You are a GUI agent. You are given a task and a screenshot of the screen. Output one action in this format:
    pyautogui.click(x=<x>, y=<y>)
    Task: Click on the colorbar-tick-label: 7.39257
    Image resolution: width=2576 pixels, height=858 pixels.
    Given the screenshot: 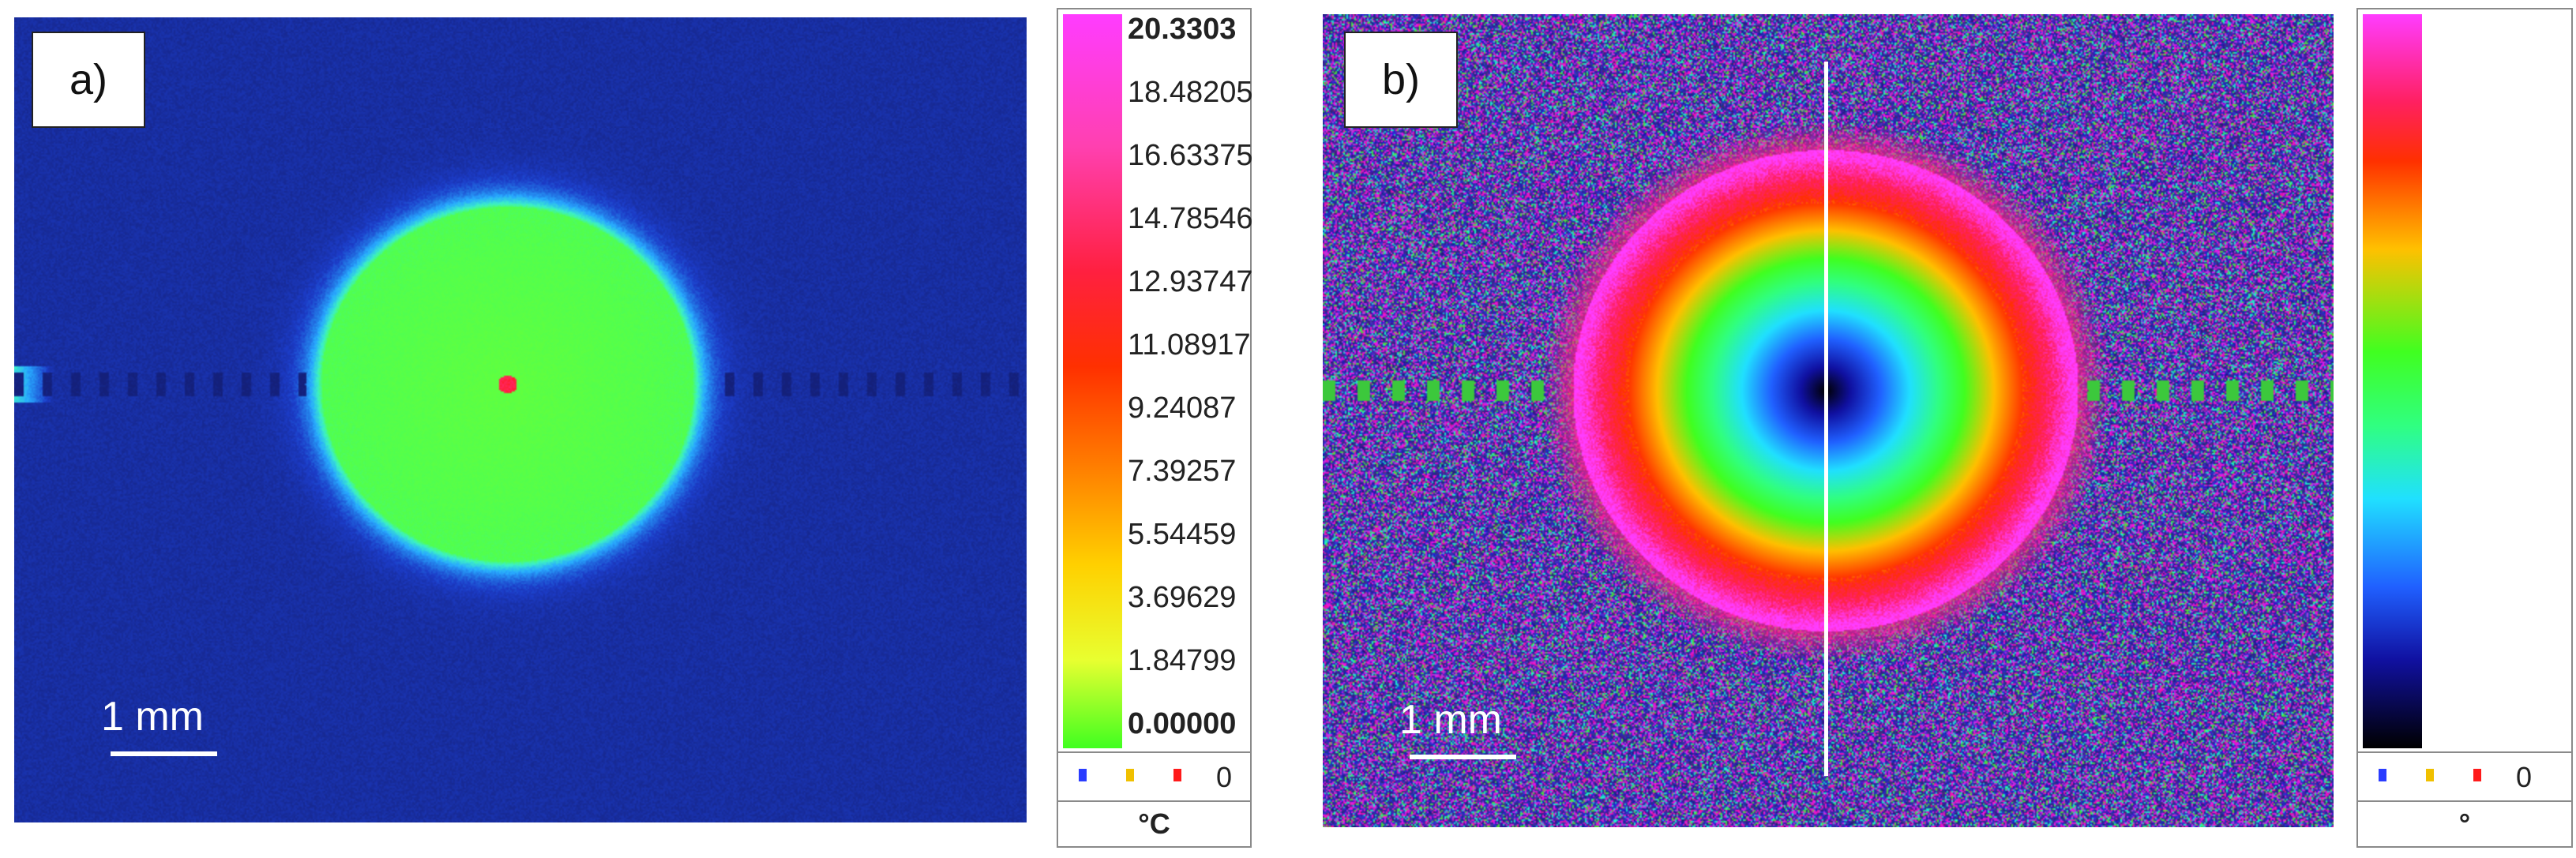 What is the action you would take?
    pyautogui.click(x=1182, y=471)
    